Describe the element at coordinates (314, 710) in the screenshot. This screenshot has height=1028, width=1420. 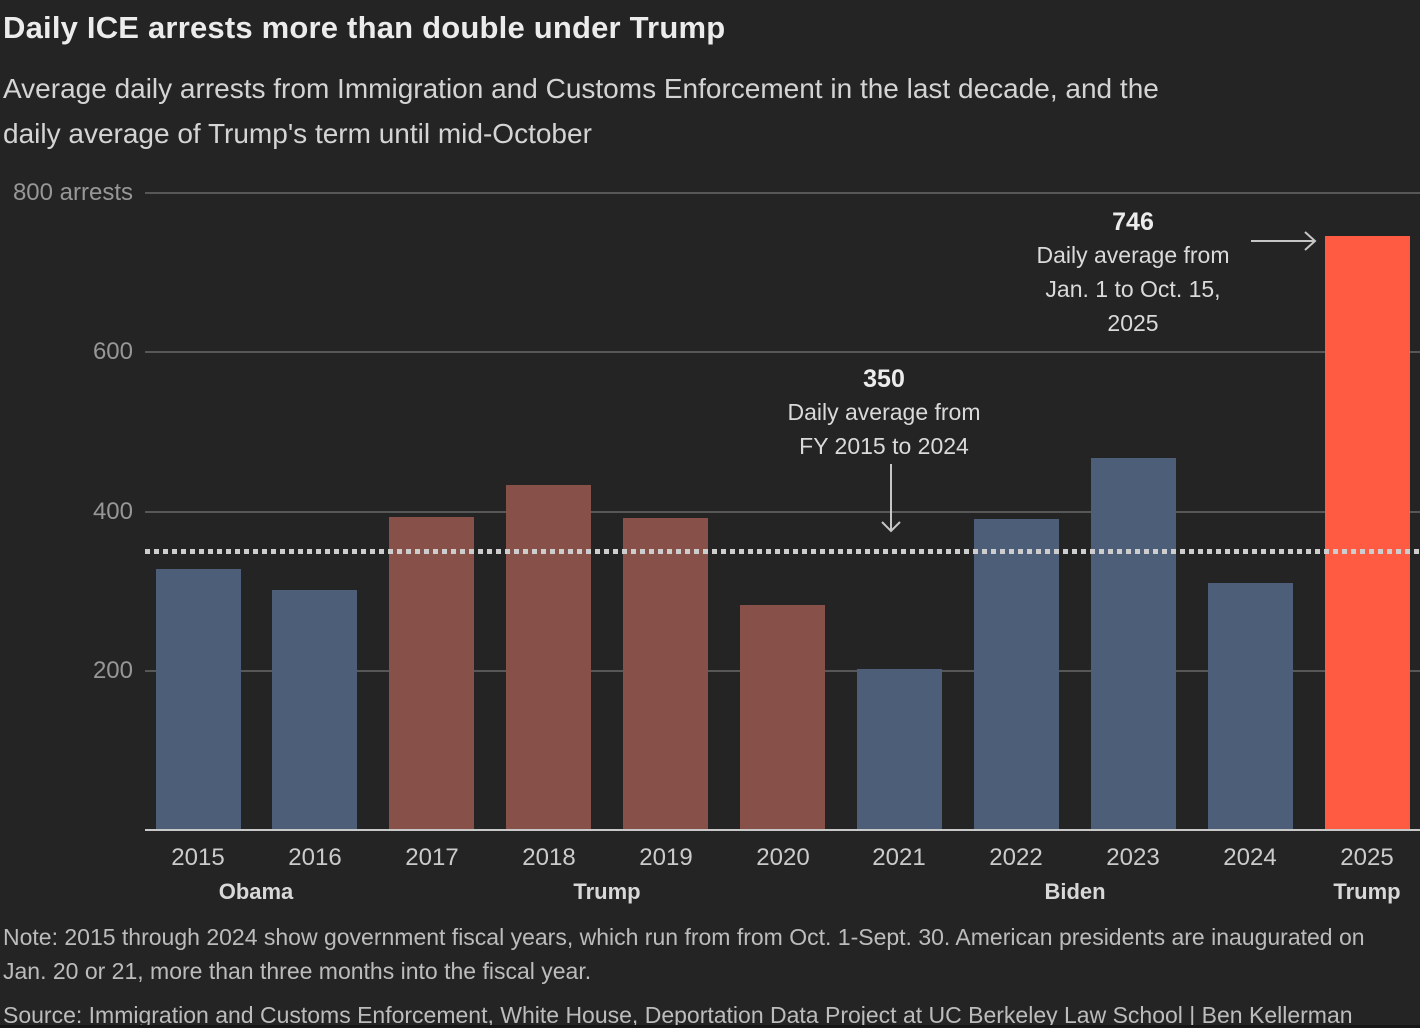
I see `bar-2016` at that location.